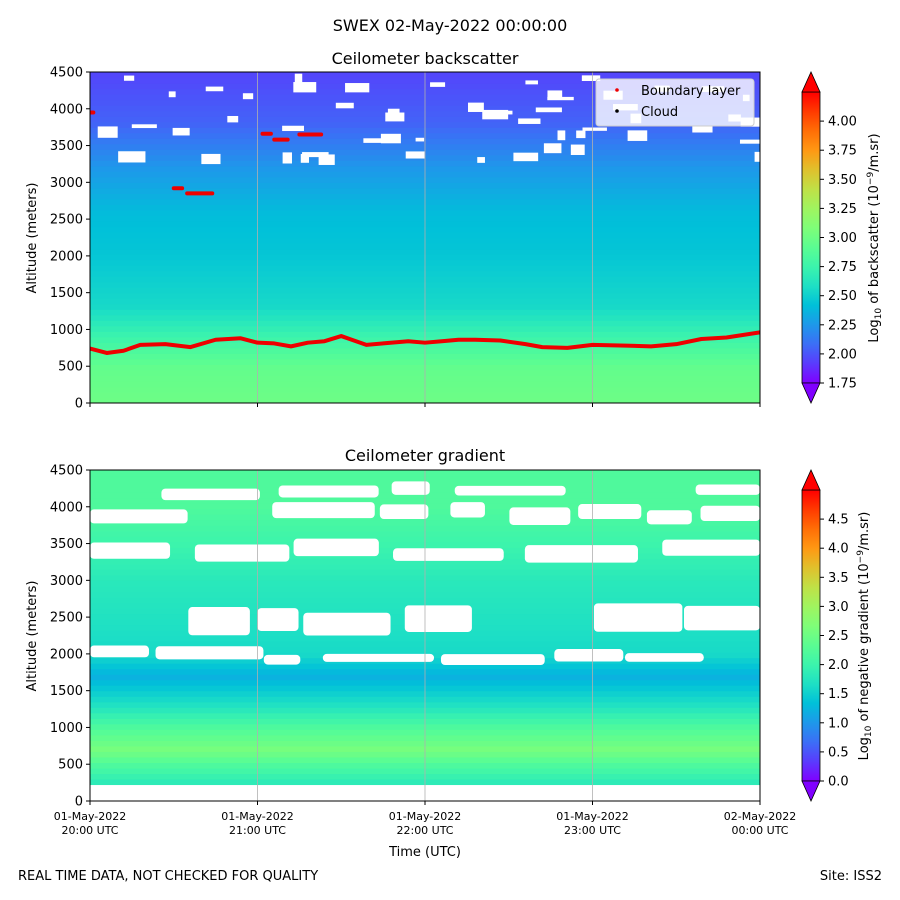 The height and width of the screenshot is (900, 900). Describe the element at coordinates (450, 25) in the screenshot. I see `figure-suptitle: SWEX 02-May-2022 00:00:00` at that location.